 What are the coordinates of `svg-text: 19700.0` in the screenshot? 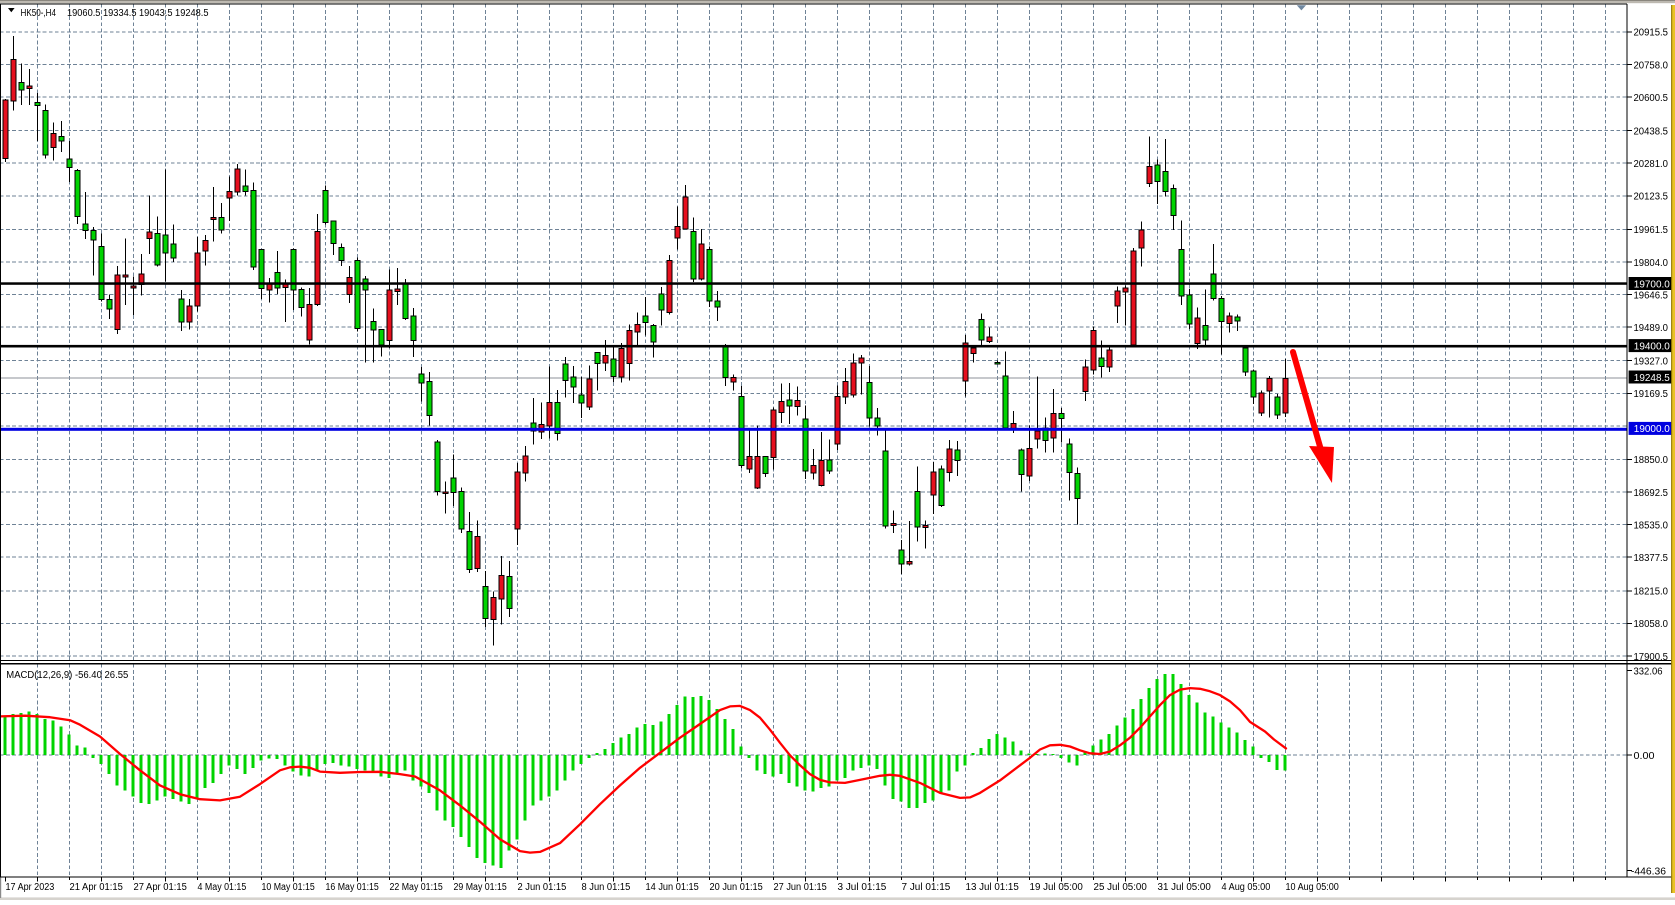 It's located at (1652, 284).